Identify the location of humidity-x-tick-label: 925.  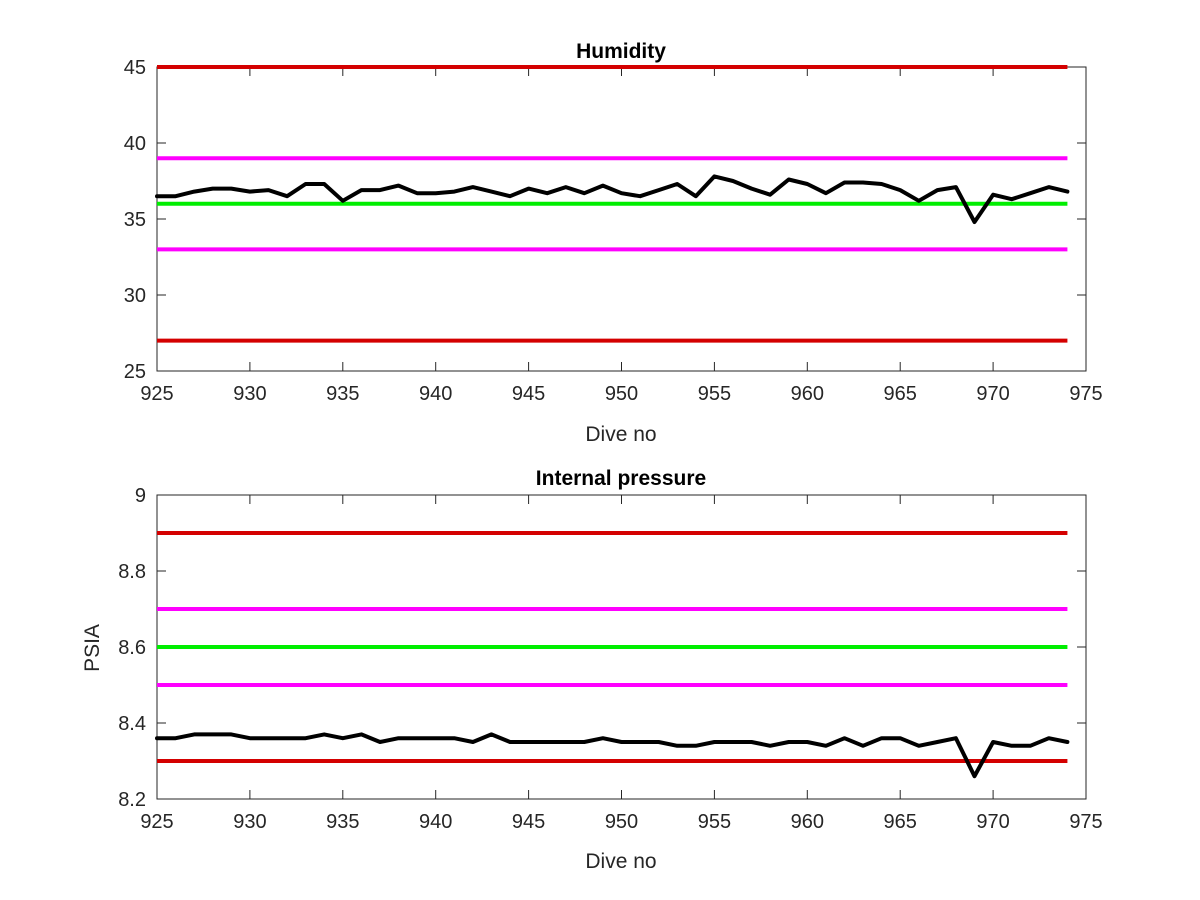
(156, 394).